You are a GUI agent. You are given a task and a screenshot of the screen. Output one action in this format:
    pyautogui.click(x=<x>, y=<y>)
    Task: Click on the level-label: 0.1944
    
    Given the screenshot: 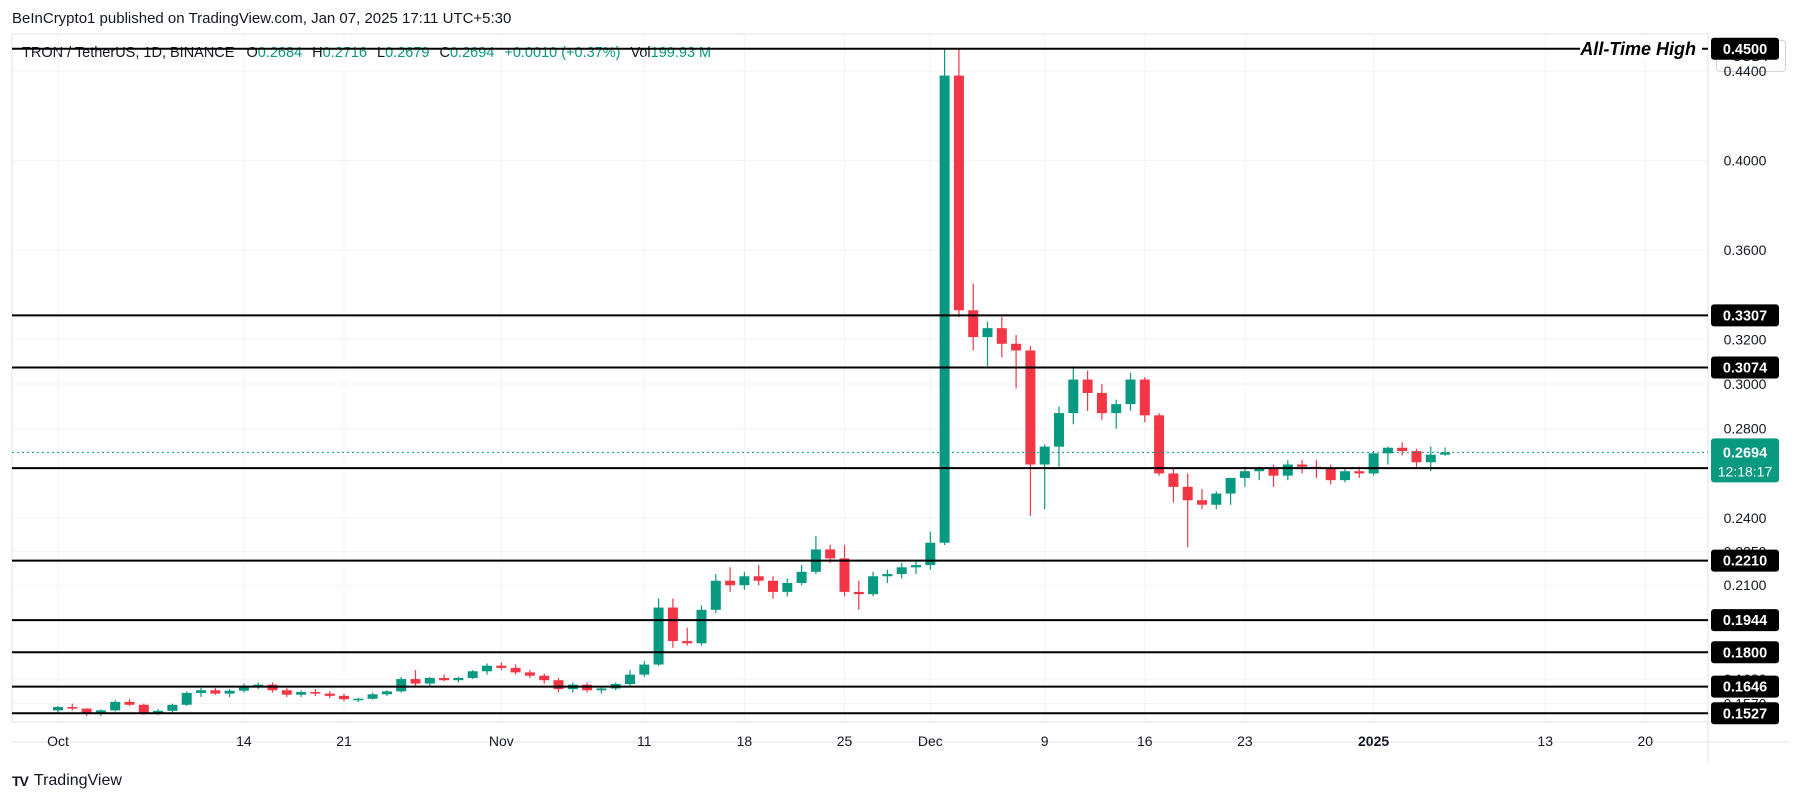 What is the action you would take?
    pyautogui.click(x=1745, y=621)
    